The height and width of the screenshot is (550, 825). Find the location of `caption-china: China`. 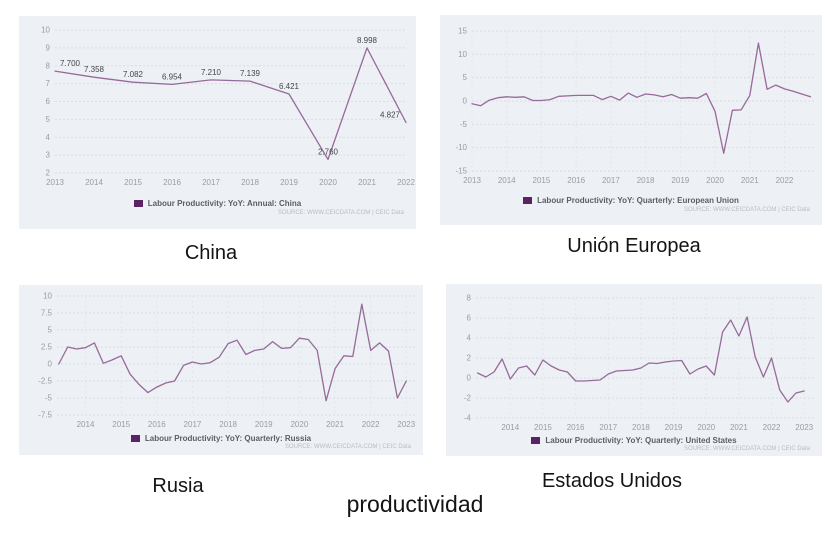

caption-china: China is located at coordinates (211, 253).